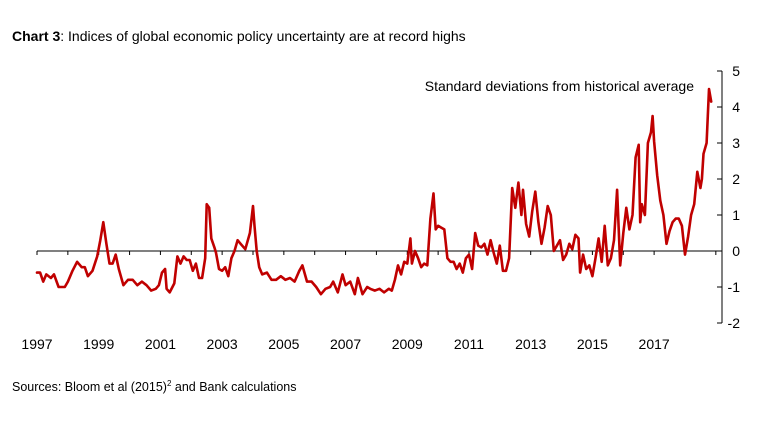  I want to click on y-tick-label: 0, so click(736, 251).